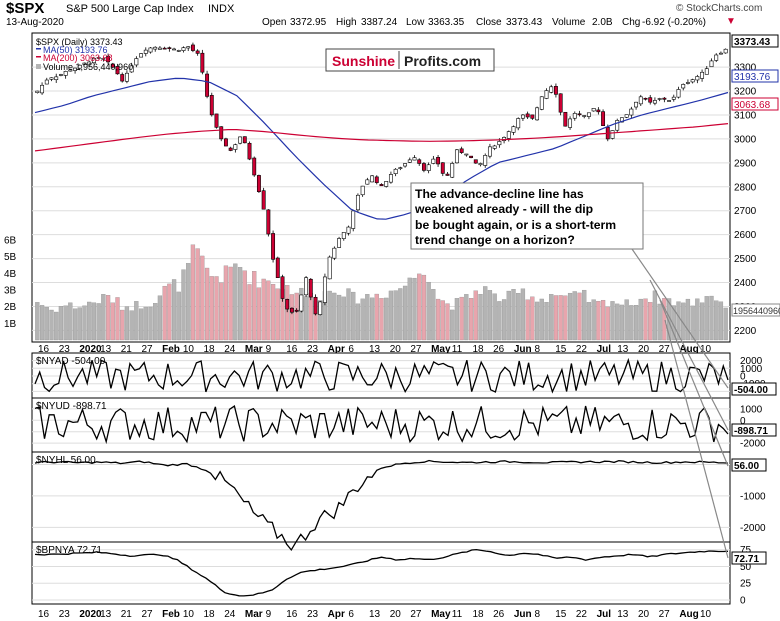 The width and height of the screenshot is (780, 621). I want to click on x-tick-label: 24, so click(230, 614).